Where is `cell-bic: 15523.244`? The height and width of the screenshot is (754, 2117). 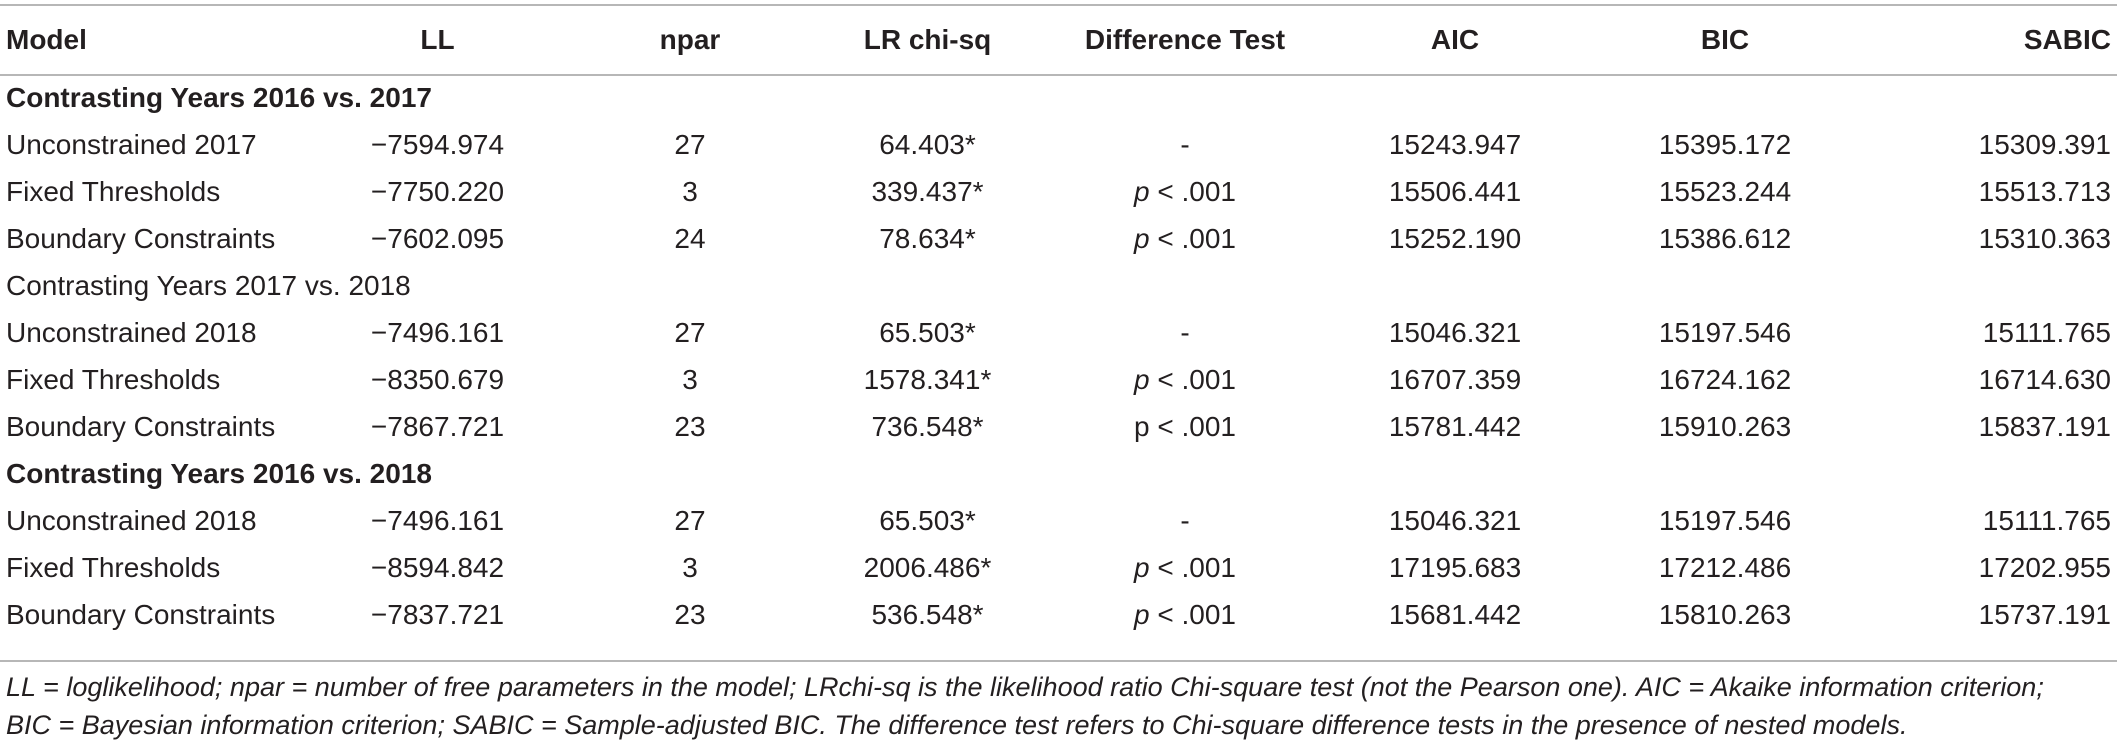 cell-bic: 15523.244 is located at coordinates (1725, 191).